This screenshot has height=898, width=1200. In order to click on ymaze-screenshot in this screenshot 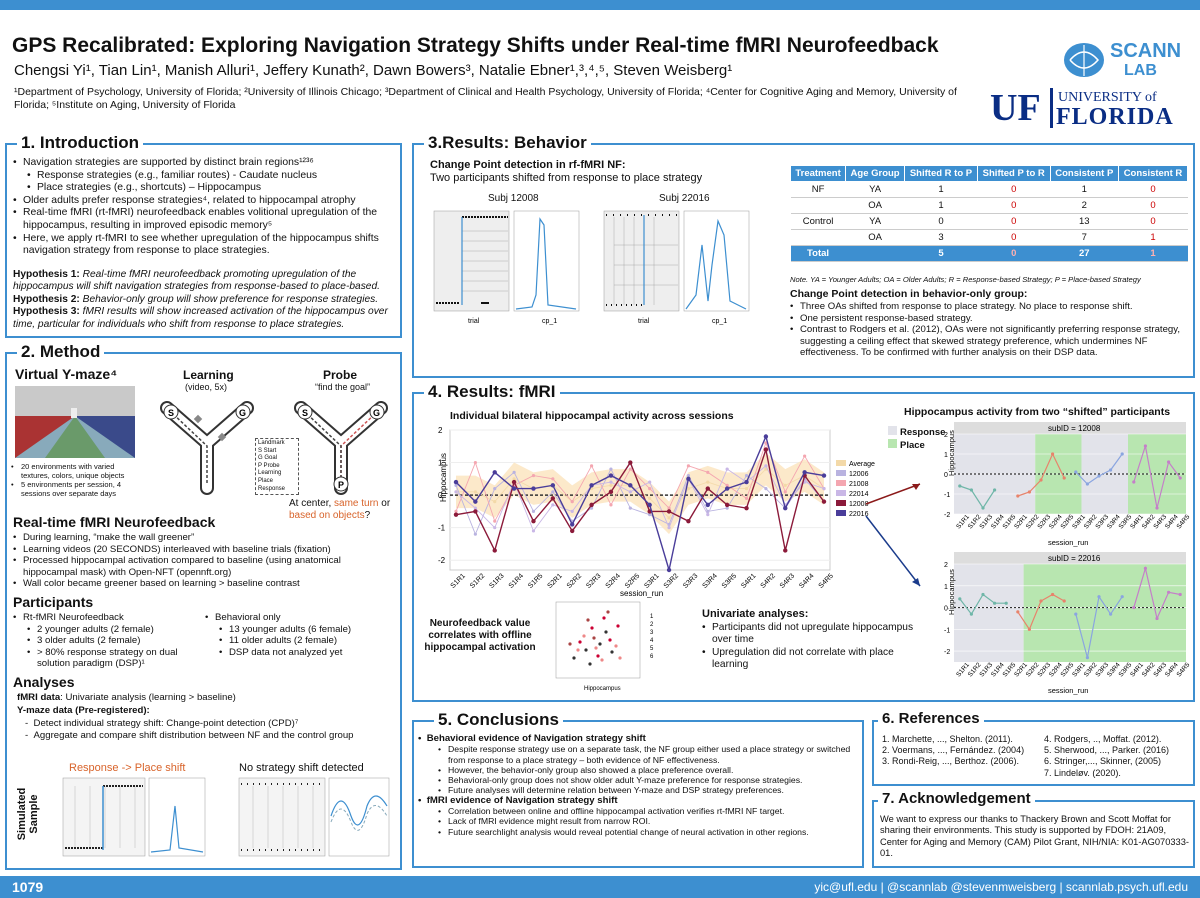, I will do `click(75, 422)`.